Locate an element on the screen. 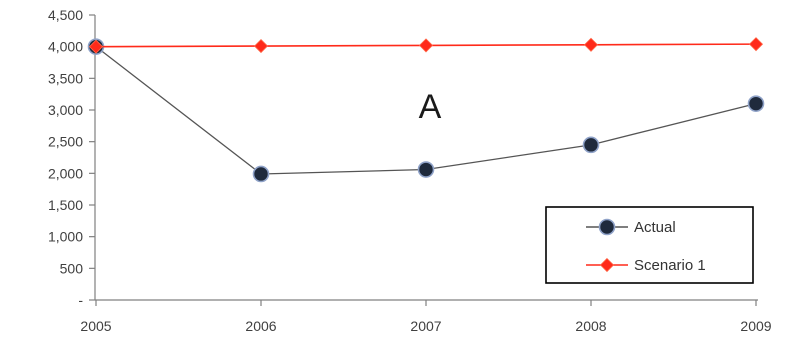  x-tick-label: 2007 is located at coordinates (425, 326).